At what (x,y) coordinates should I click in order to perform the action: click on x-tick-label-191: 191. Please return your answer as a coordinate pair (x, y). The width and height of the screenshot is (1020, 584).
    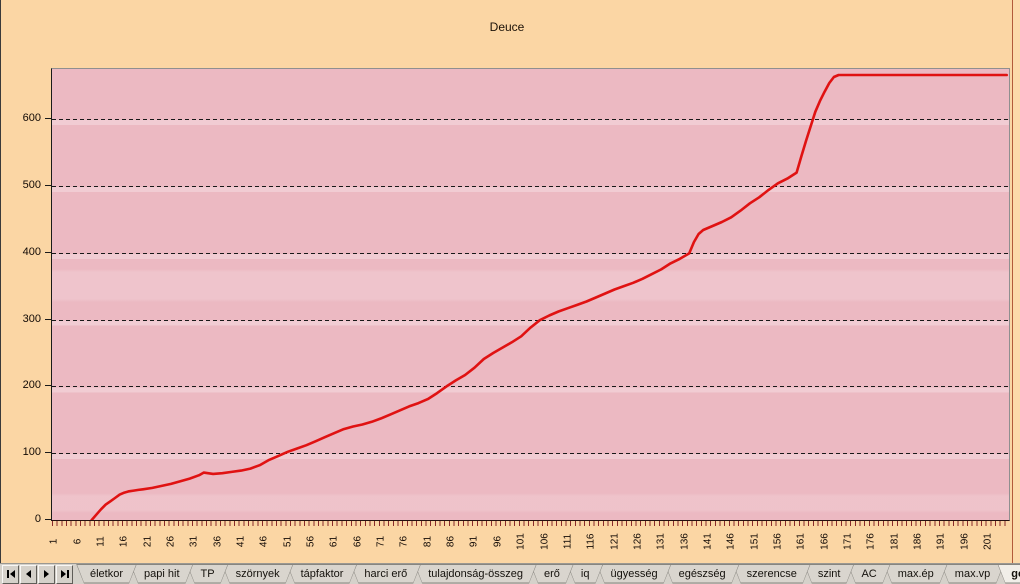
    Looking at the image, I should click on (941, 541).